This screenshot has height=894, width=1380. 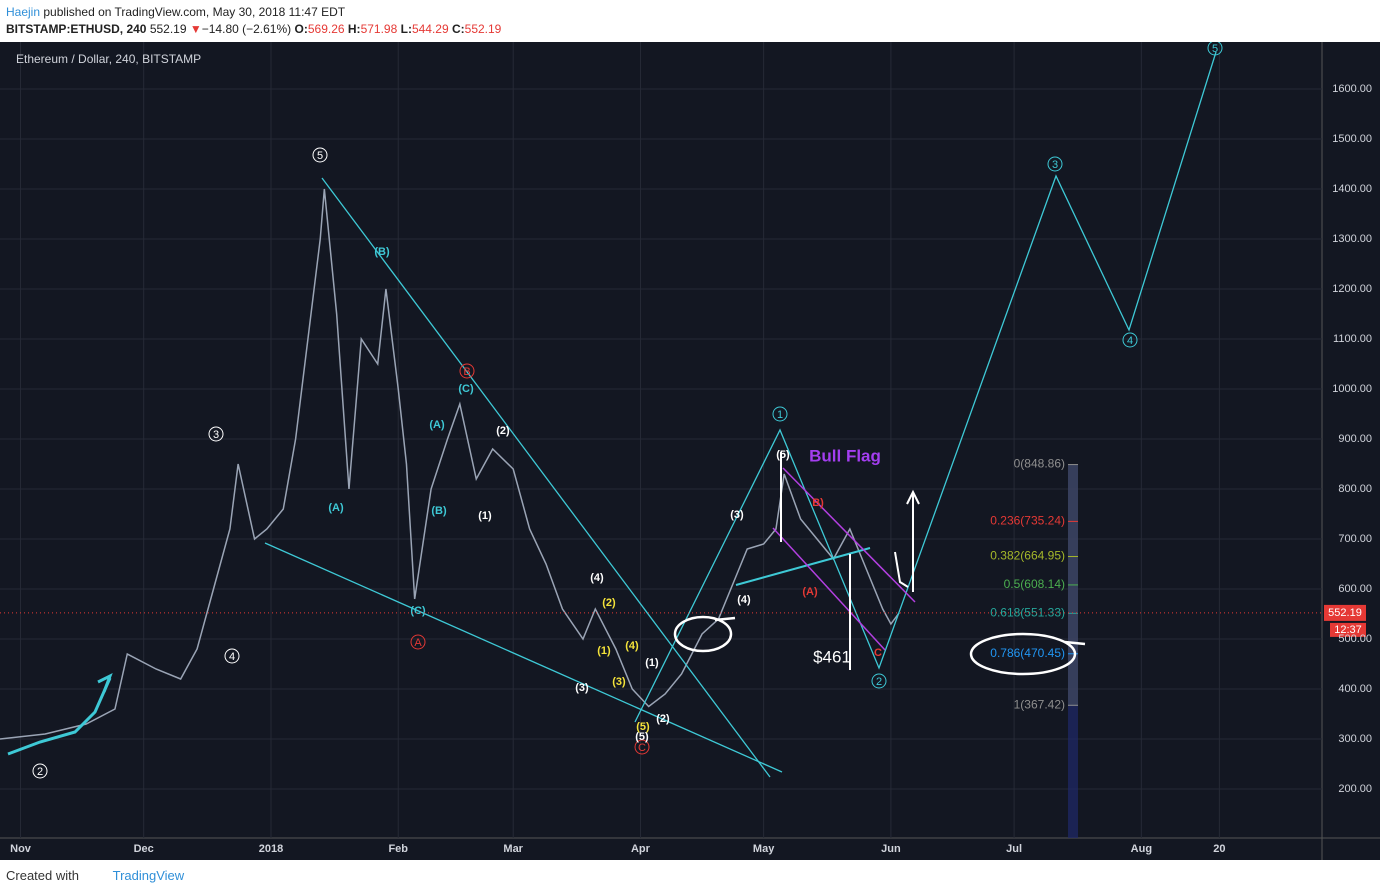 I want to click on open: 569.26, so click(x=326, y=29).